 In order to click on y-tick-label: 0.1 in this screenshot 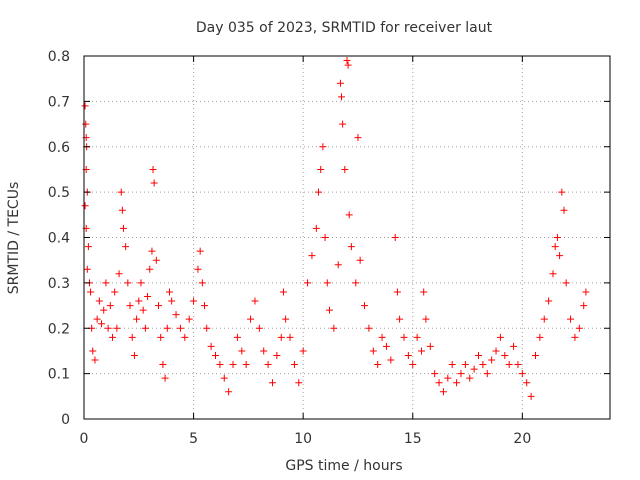, I will do `click(59, 375)`.